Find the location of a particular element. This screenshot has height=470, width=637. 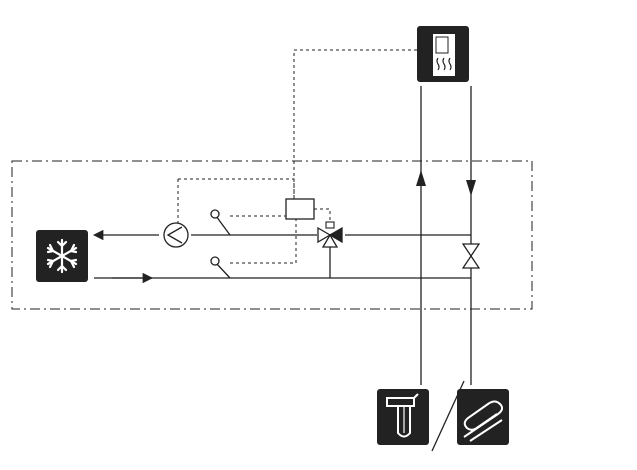

ground-probe-icon is located at coordinates (403, 417).